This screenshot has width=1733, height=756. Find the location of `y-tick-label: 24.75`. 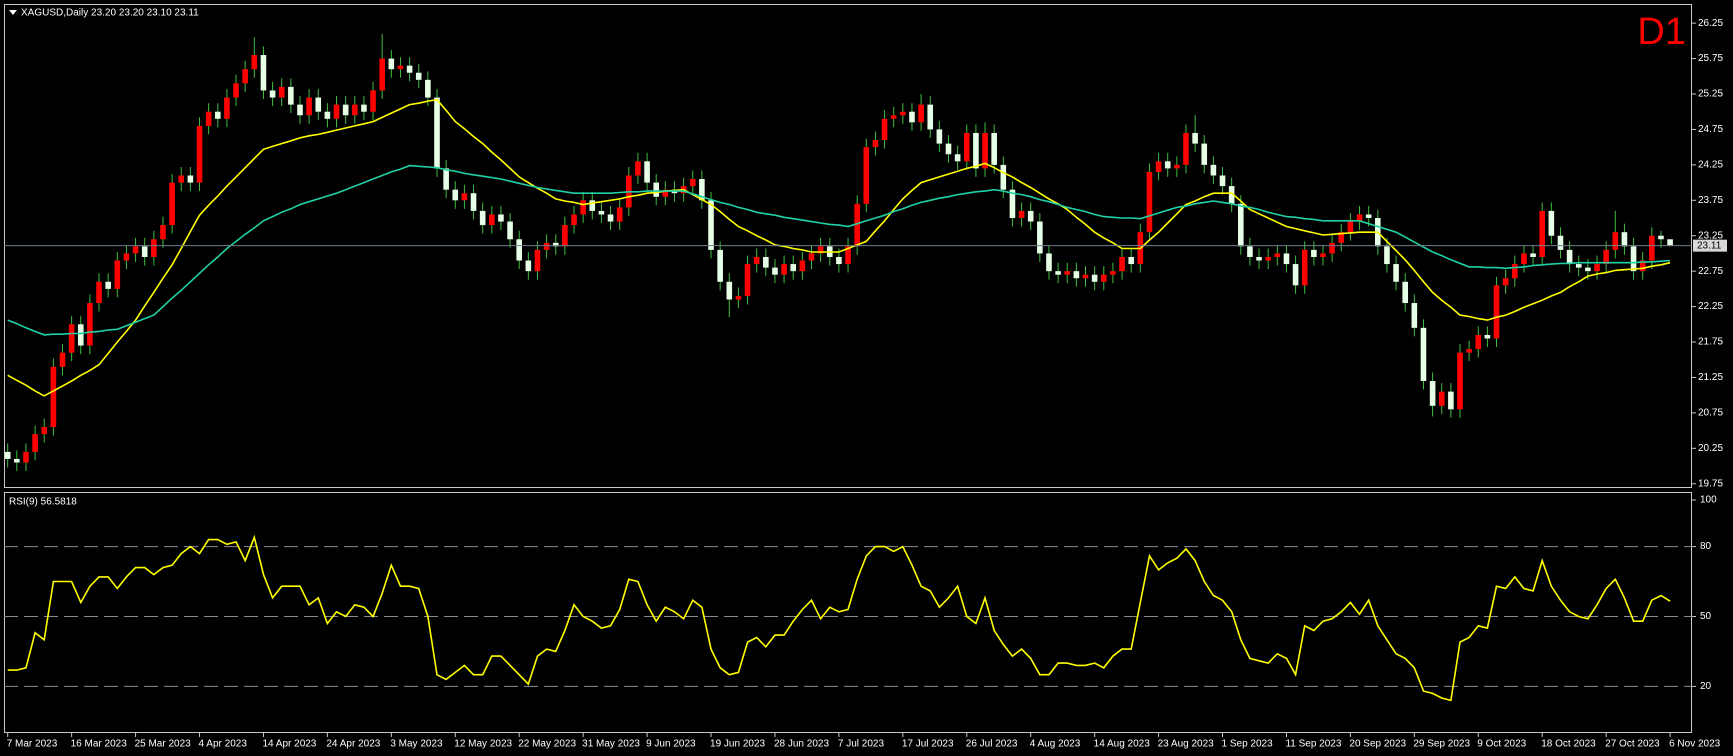

y-tick-label: 24.75 is located at coordinates (1710, 129).